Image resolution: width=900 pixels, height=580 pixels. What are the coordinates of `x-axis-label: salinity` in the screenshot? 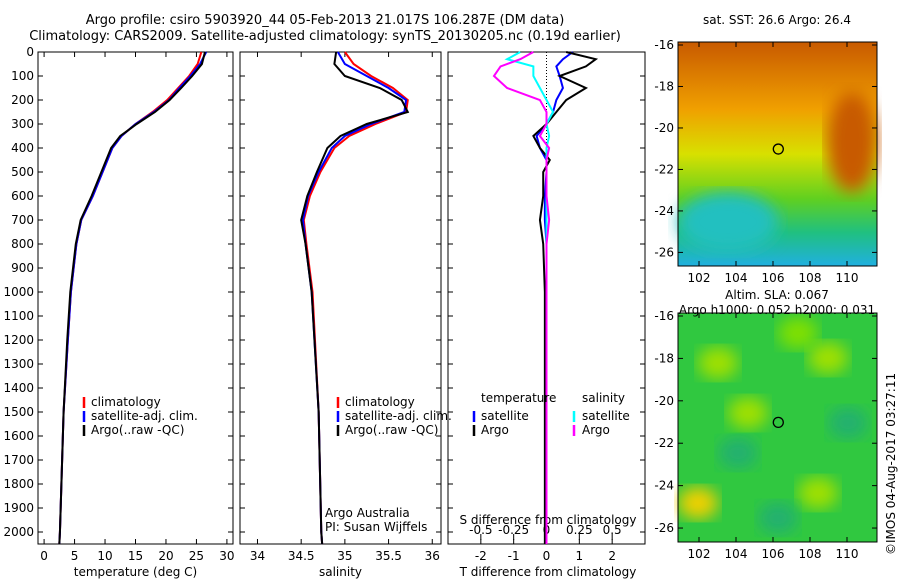 It's located at (340, 572).